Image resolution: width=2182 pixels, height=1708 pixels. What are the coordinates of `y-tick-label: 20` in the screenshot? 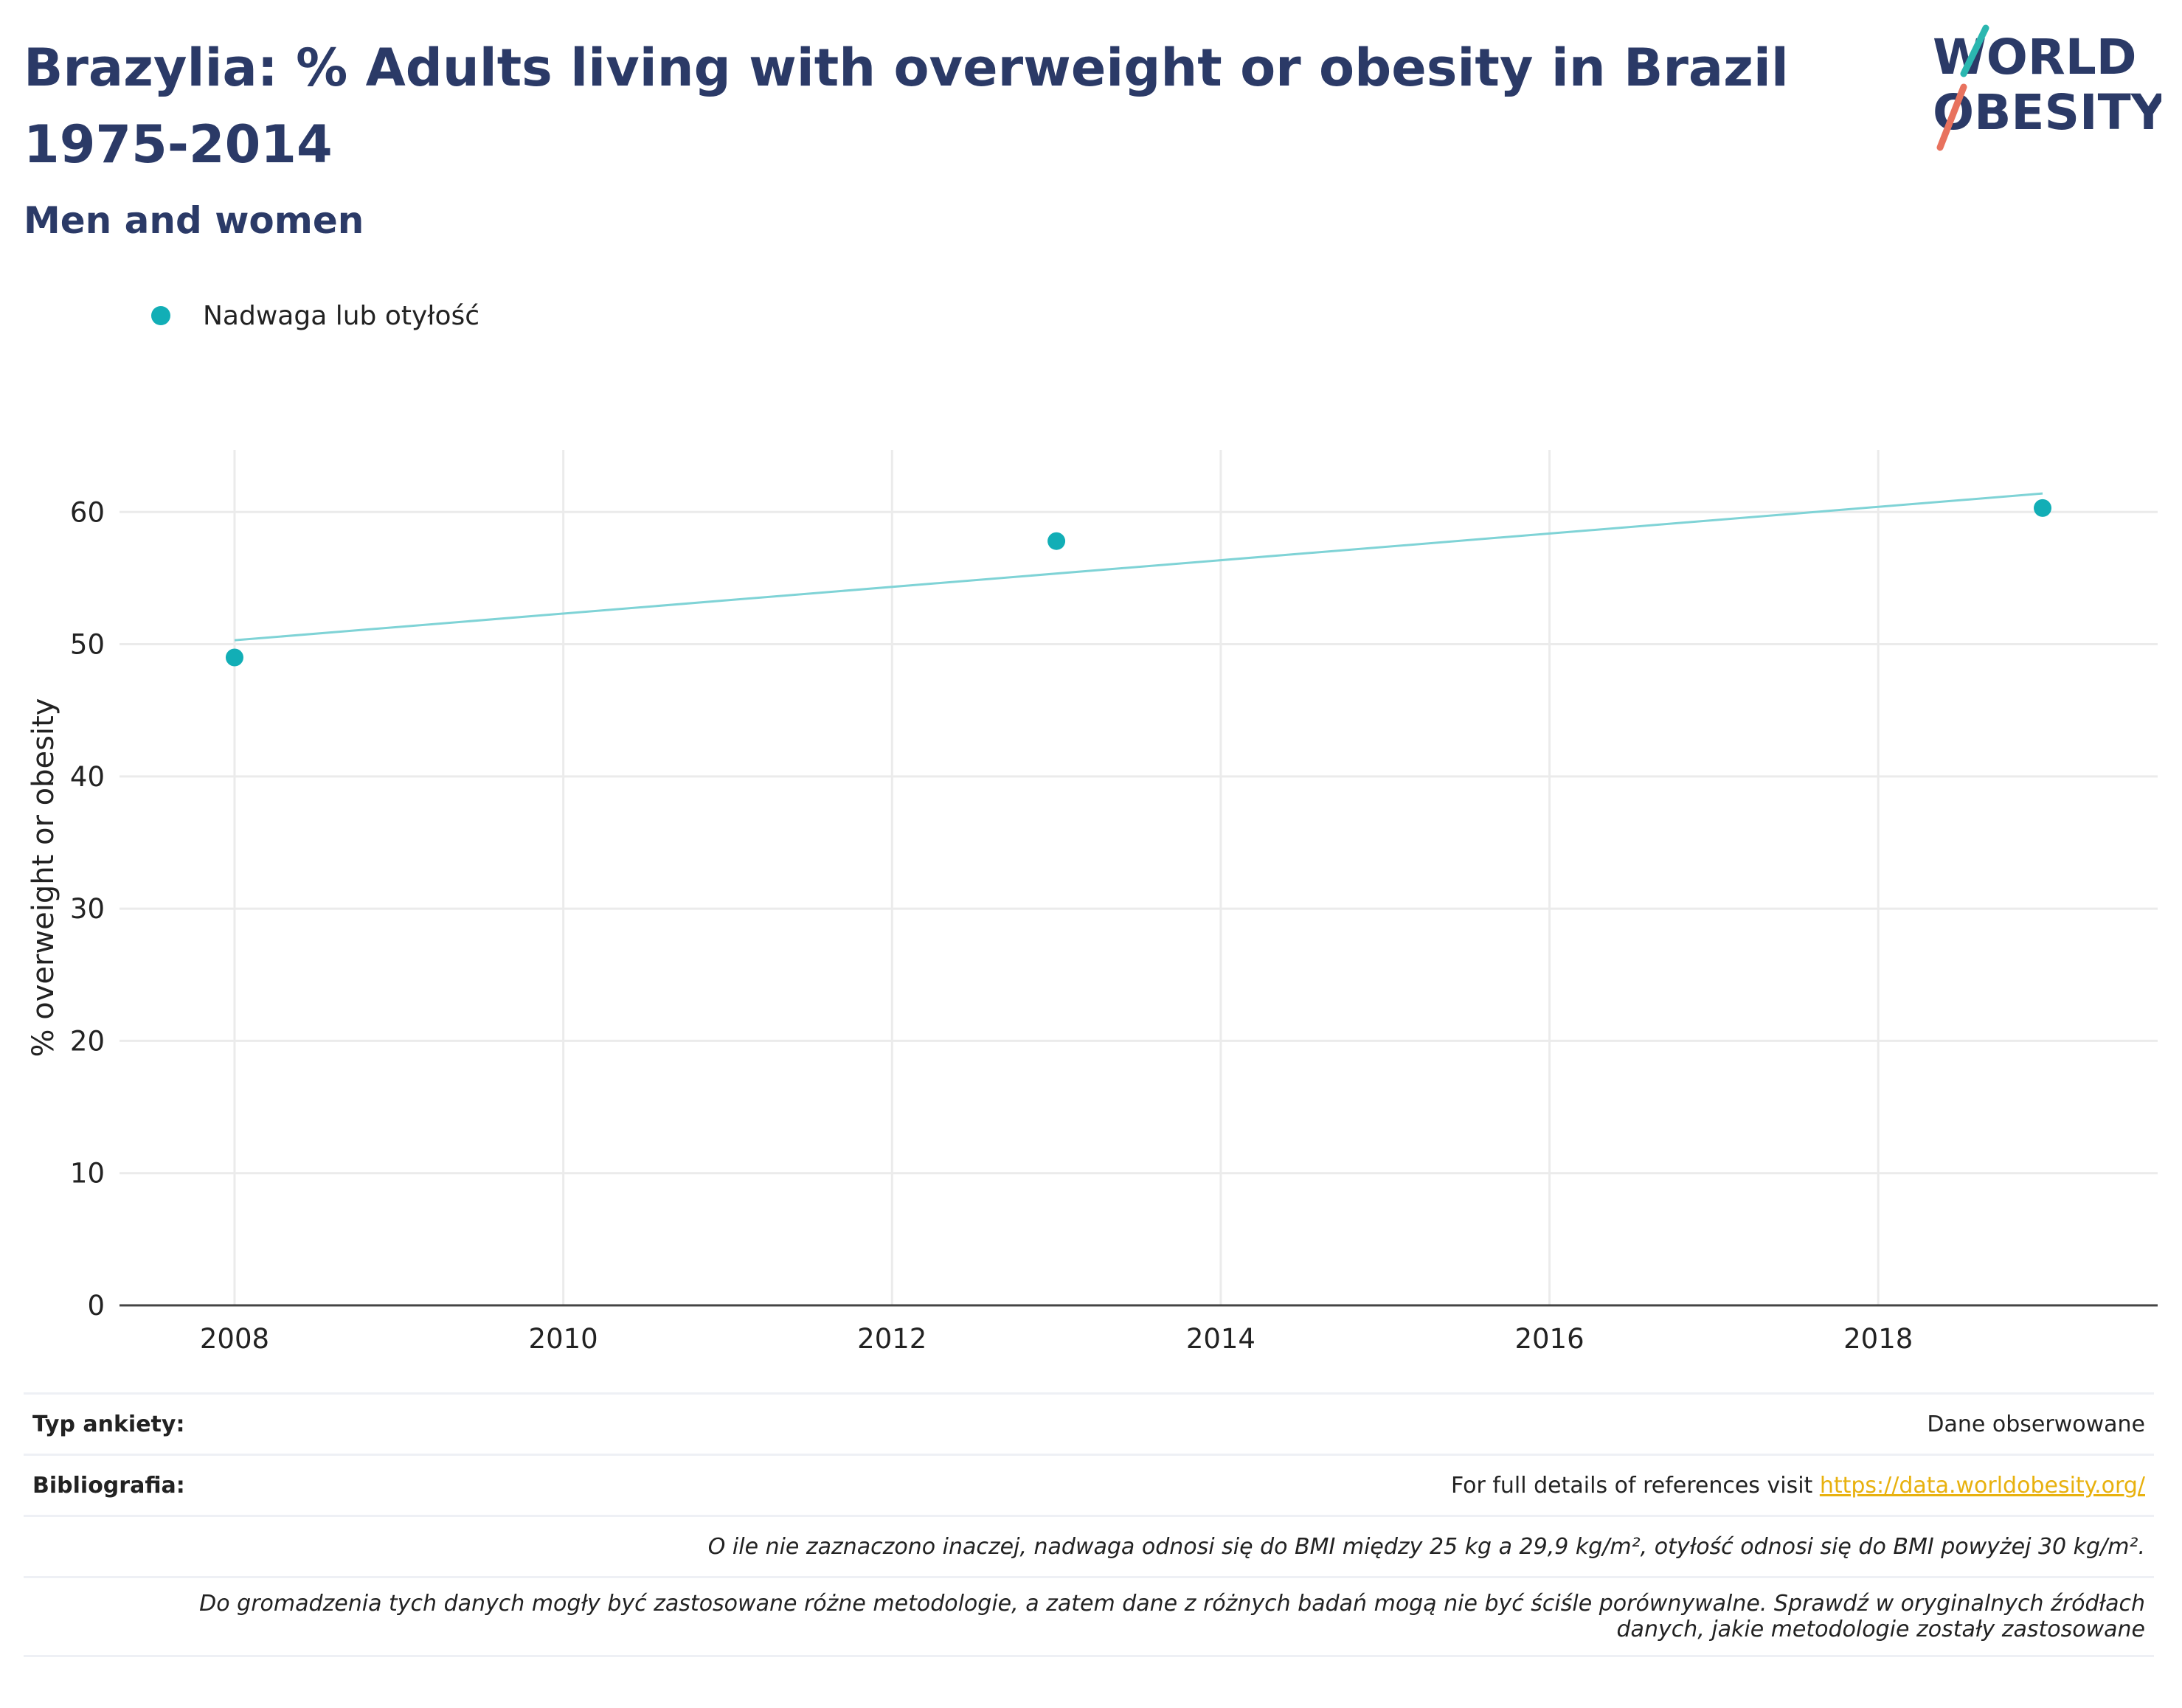 It's located at (87, 1041).